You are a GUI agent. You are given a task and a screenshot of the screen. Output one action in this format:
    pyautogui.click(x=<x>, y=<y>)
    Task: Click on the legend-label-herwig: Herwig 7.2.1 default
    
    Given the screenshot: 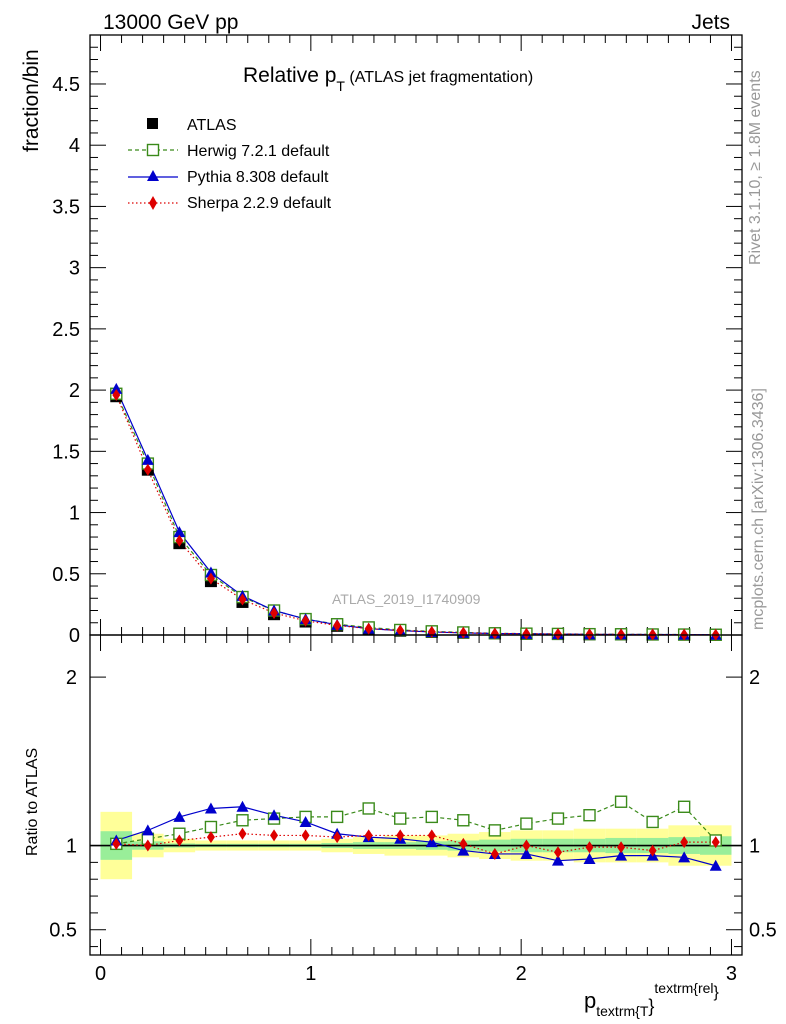 What is the action you would take?
    pyautogui.click(x=258, y=151)
    